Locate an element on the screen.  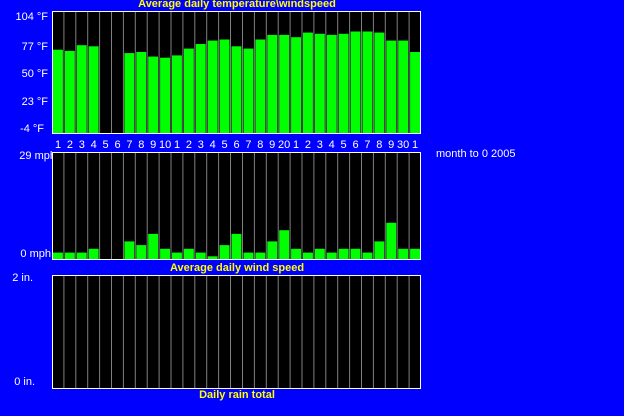
day-tick-label: 10 is located at coordinates (165, 145).